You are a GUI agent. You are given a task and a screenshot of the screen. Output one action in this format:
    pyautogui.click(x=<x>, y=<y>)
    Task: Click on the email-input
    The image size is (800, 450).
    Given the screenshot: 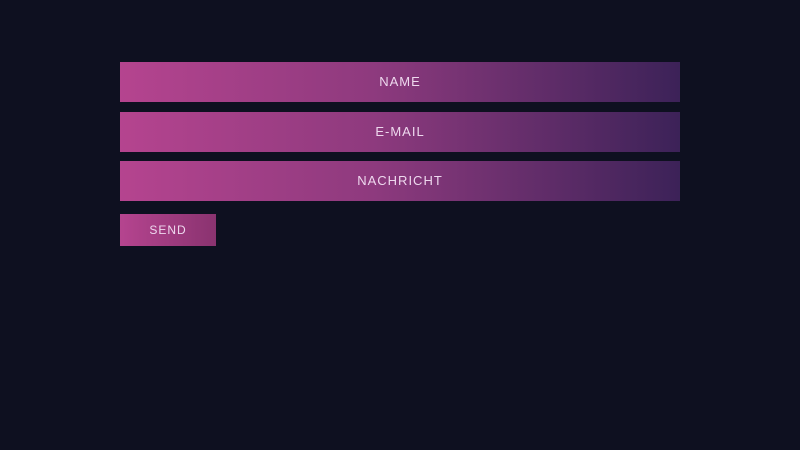 What is the action you would take?
    pyautogui.click(x=400, y=132)
    